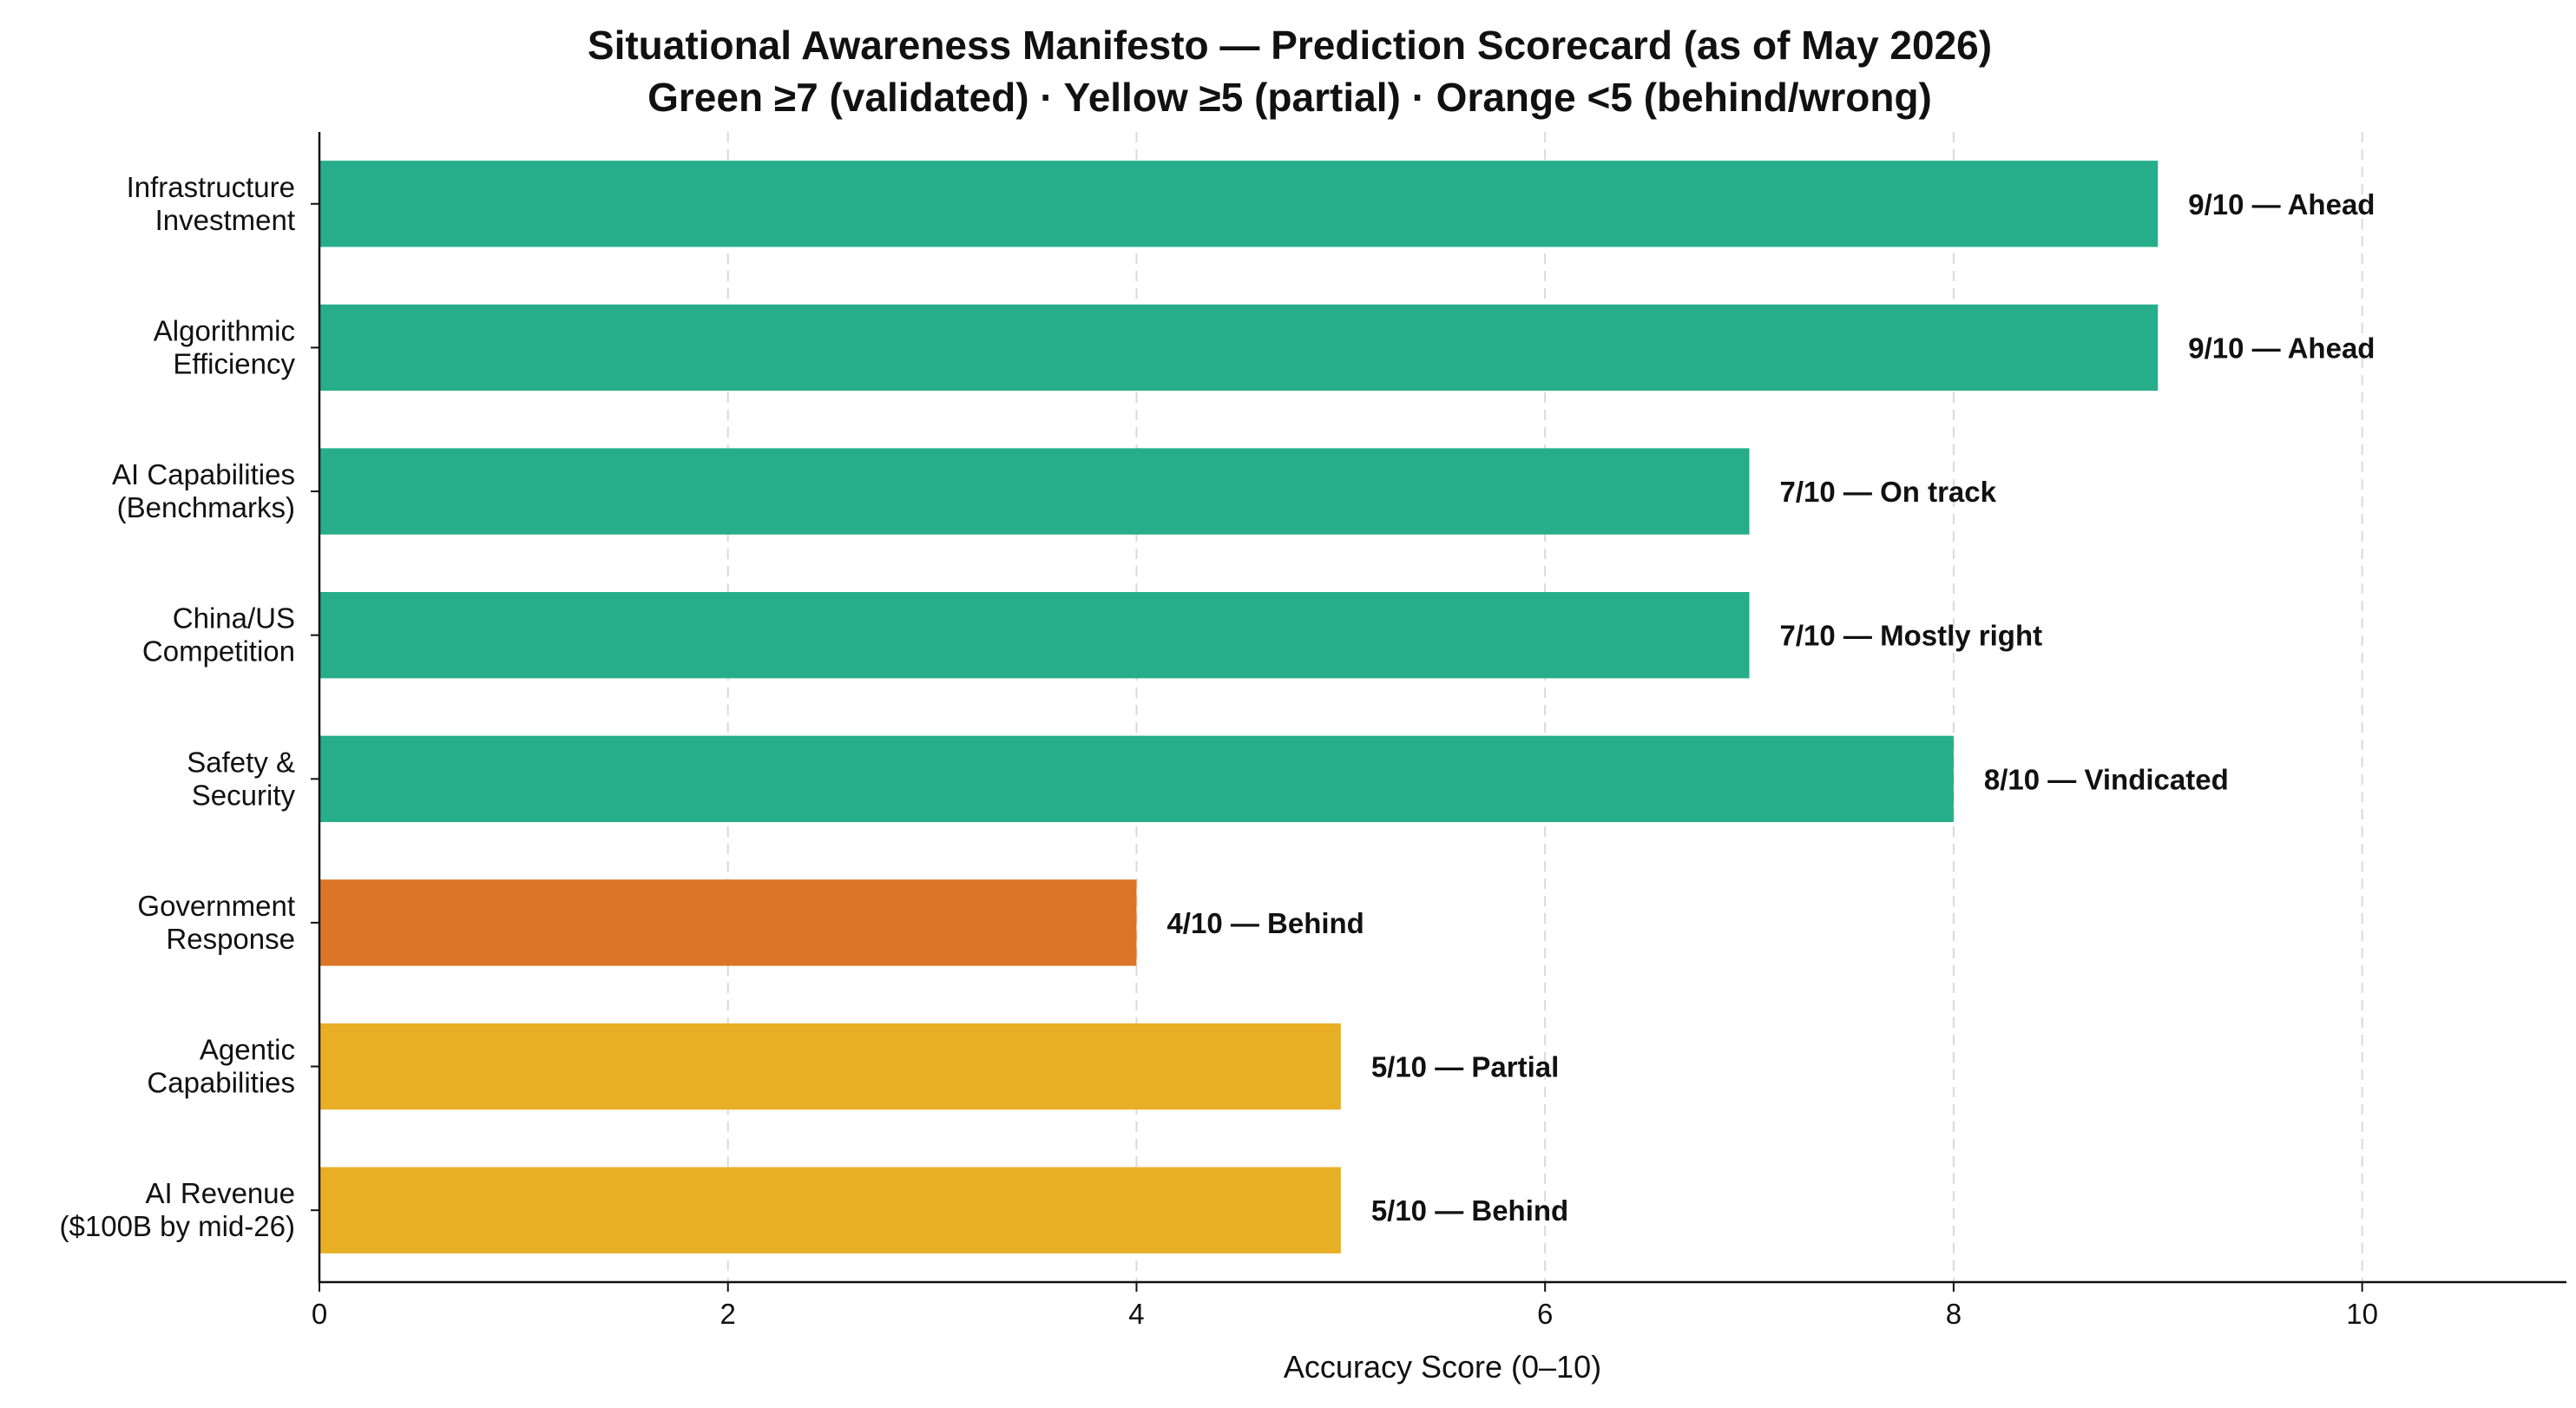 The image size is (2576, 1408). Describe the element at coordinates (234, 363) in the screenshot. I see `category-label-1-1: Efficiency` at that location.